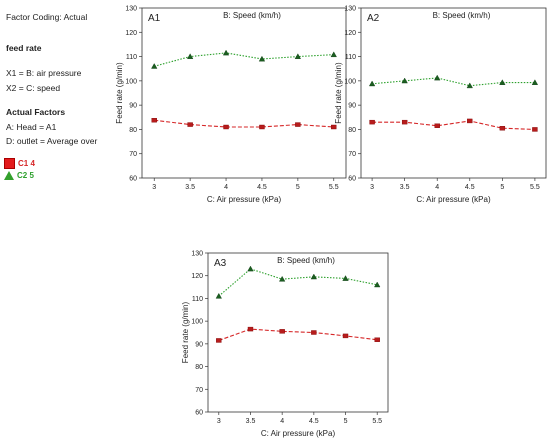 The width and height of the screenshot is (550, 448). I want to click on triangle-marker-icon, so click(9, 175).